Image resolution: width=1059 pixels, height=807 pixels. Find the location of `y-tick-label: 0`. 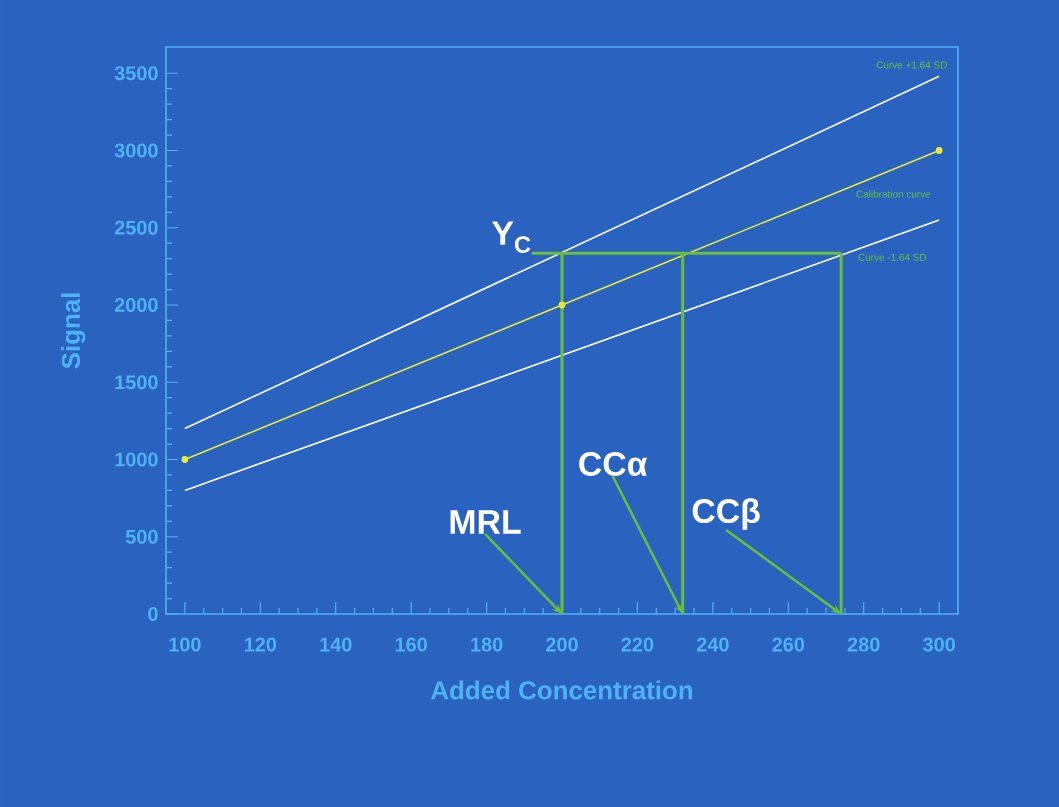

y-tick-label: 0 is located at coordinates (153, 614).